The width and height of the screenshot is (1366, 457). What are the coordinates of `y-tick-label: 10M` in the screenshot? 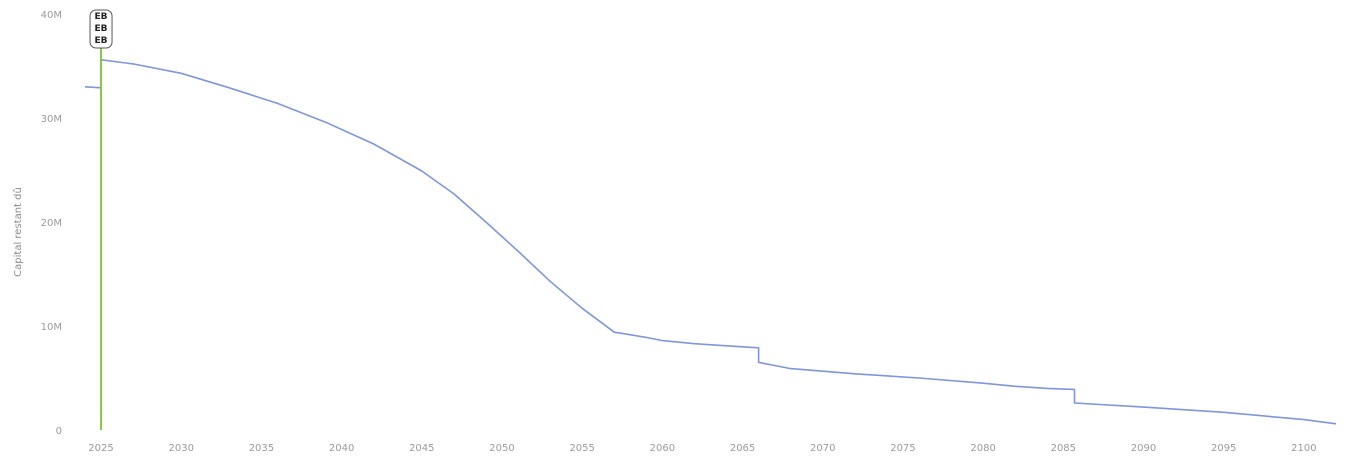 It's located at (51, 327).